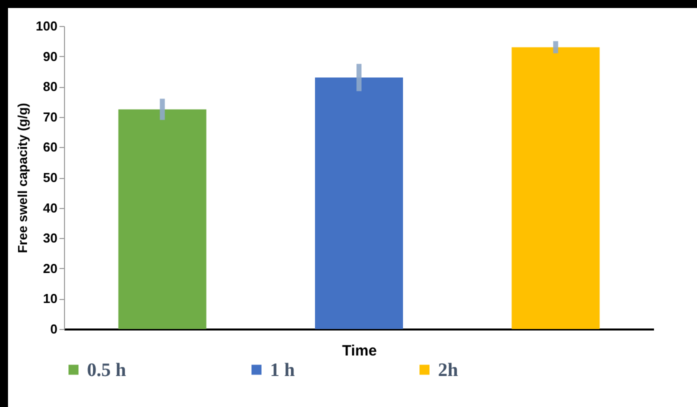 The height and width of the screenshot is (407, 697). What do you see at coordinates (359, 351) in the screenshot?
I see `x-axis-title: Time` at bounding box center [359, 351].